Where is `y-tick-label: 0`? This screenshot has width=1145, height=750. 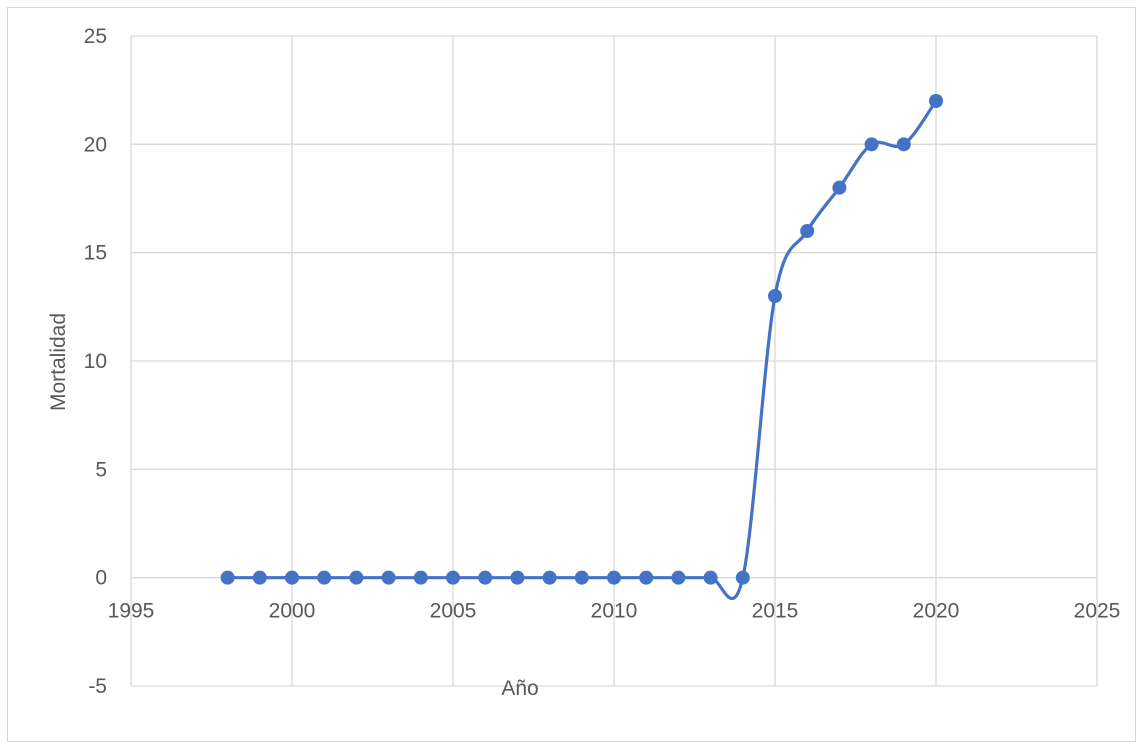 y-tick-label: 0 is located at coordinates (101, 578).